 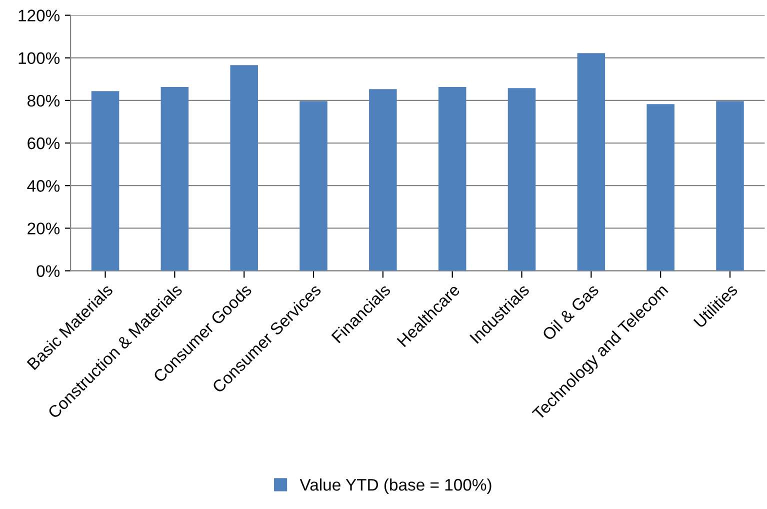 What do you see at coordinates (39, 58) in the screenshot?
I see `y-tick-label: 100%` at bounding box center [39, 58].